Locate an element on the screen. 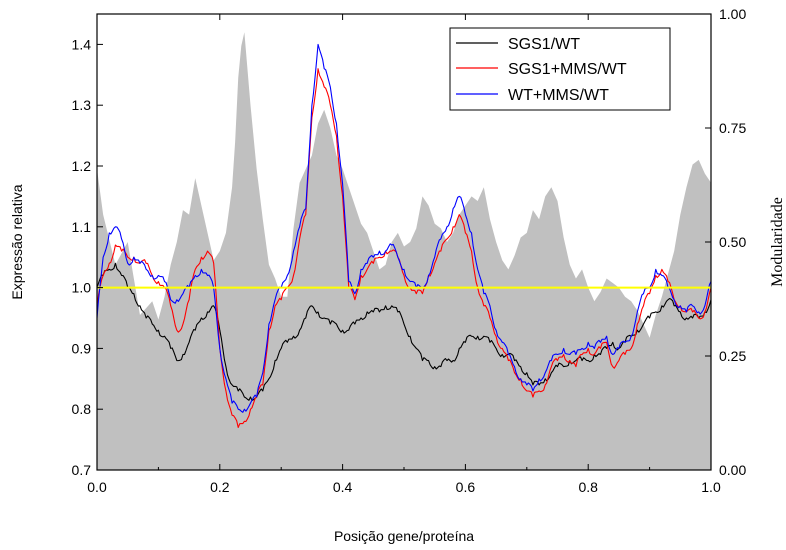 This screenshot has height=550, width=786. x-tick-label: 0.8 is located at coordinates (588, 487).